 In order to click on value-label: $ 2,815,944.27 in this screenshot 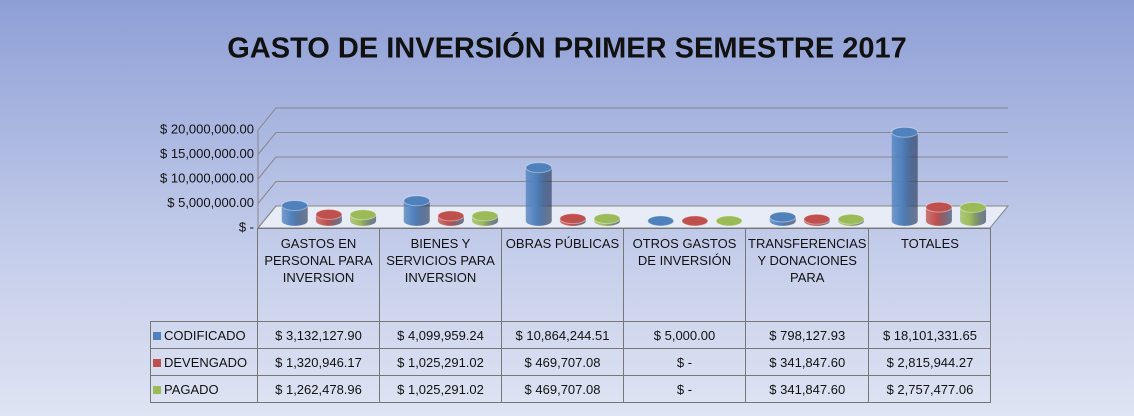, I will do `click(930, 362)`.